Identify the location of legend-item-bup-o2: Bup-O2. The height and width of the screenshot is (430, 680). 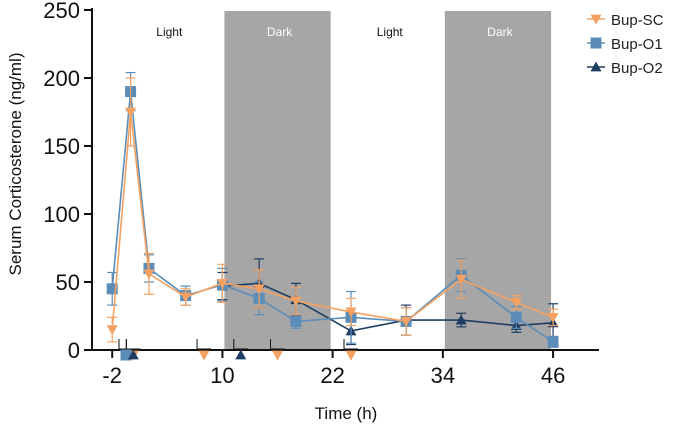
(625, 68).